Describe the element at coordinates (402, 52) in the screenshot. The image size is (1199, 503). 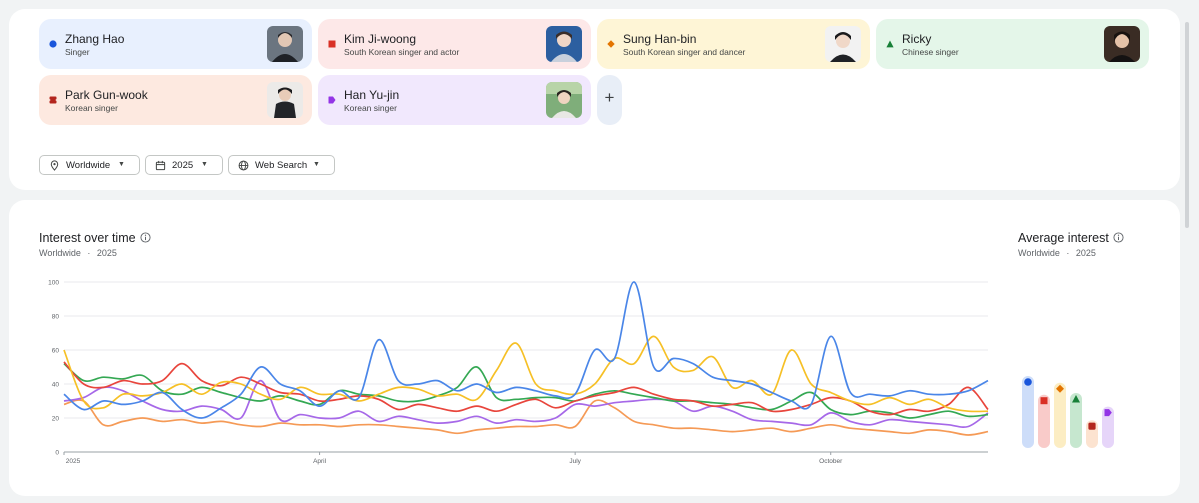
I see `term-description: South Korean singer and actor` at that location.